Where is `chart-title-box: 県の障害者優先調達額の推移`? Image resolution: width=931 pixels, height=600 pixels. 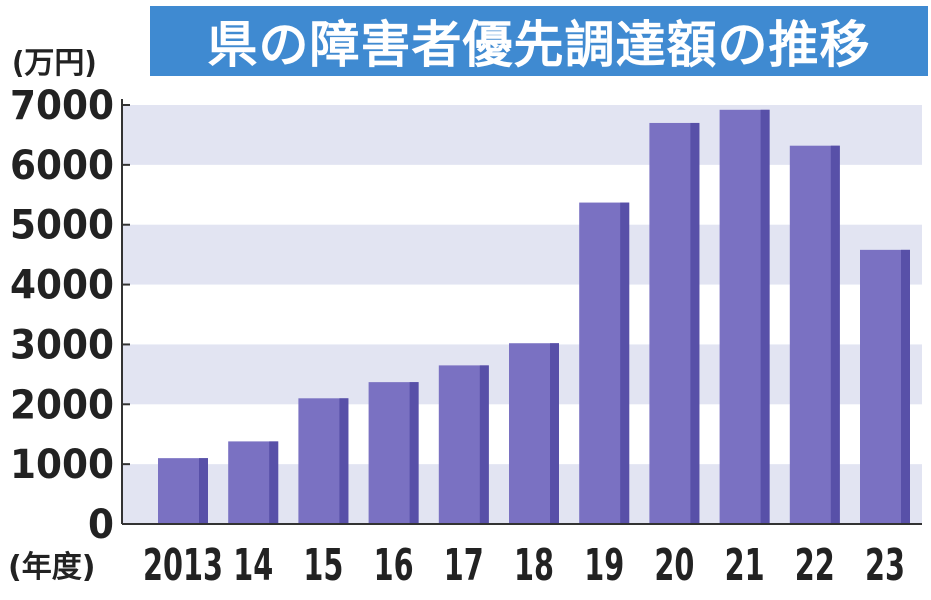
chart-title-box: 県の障害者優先調達額の推移 is located at coordinates (539, 41).